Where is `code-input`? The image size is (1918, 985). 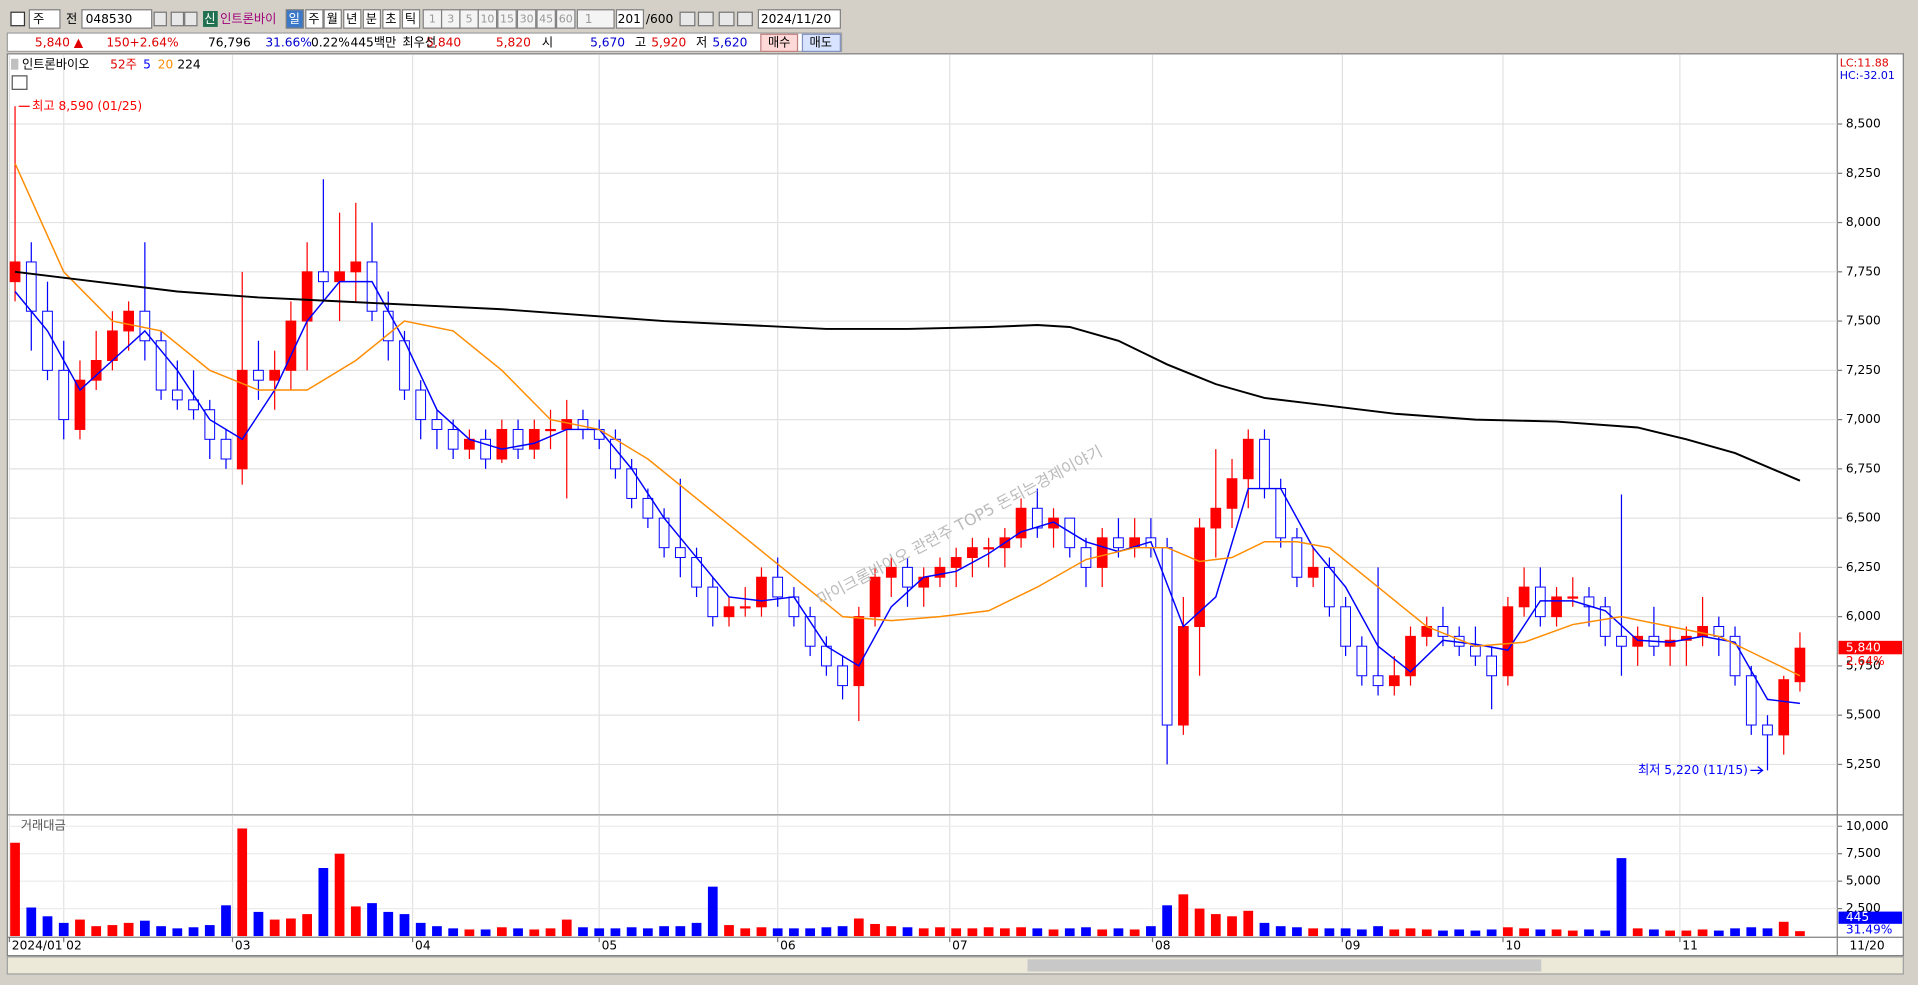 code-input is located at coordinates (117, 19).